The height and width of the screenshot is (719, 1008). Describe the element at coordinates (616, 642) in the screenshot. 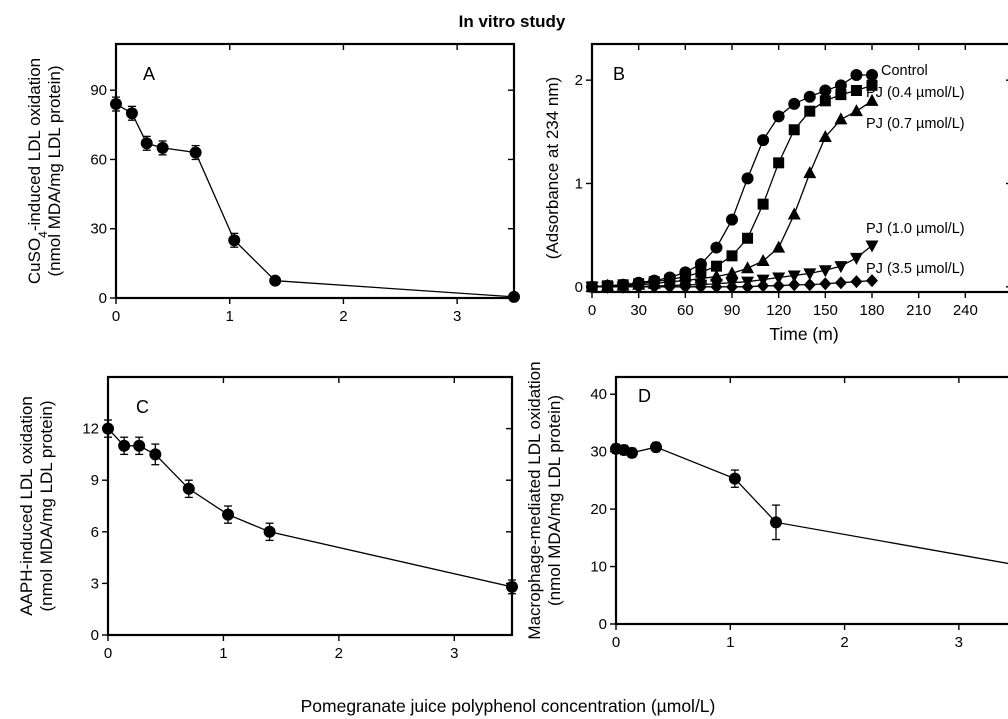

I see `x-tick-label: 0` at that location.